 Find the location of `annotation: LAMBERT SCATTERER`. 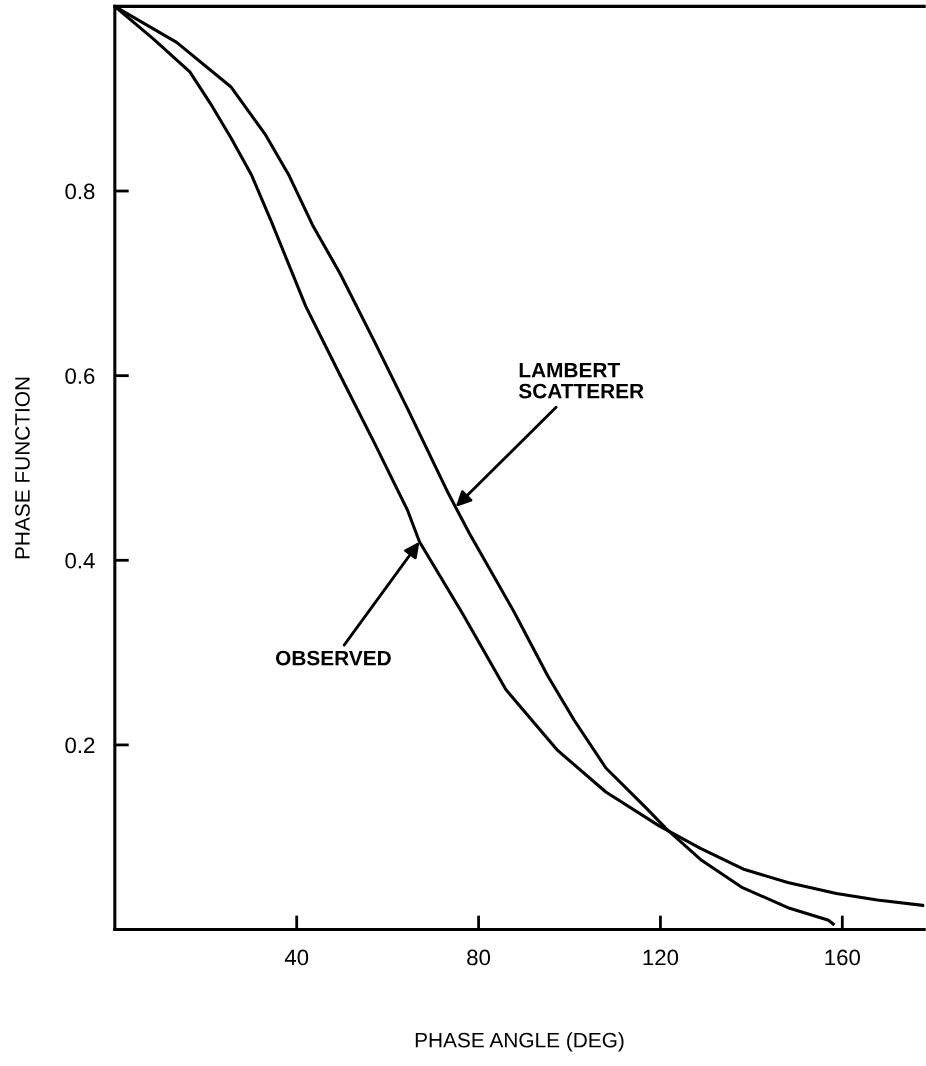

annotation: LAMBERT SCATTERER is located at coordinates (581, 380).